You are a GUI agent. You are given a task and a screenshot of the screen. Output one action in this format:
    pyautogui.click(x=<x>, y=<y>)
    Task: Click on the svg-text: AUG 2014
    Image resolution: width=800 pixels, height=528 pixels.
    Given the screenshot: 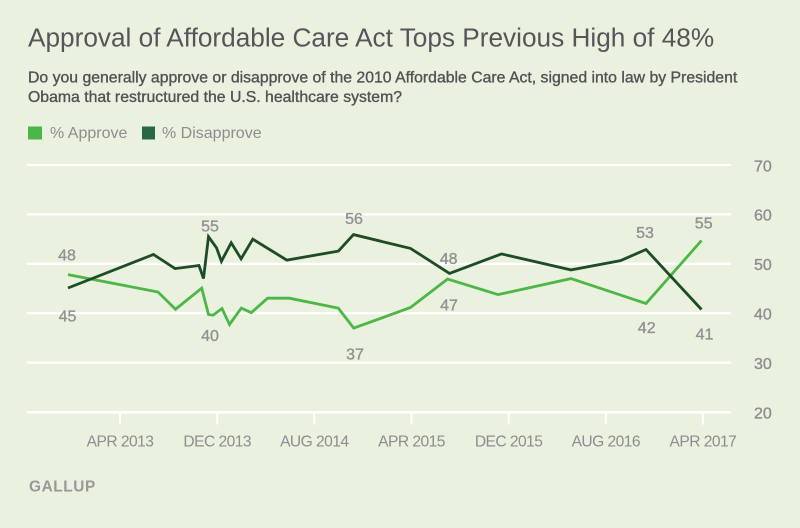 What is the action you would take?
    pyautogui.click(x=314, y=441)
    